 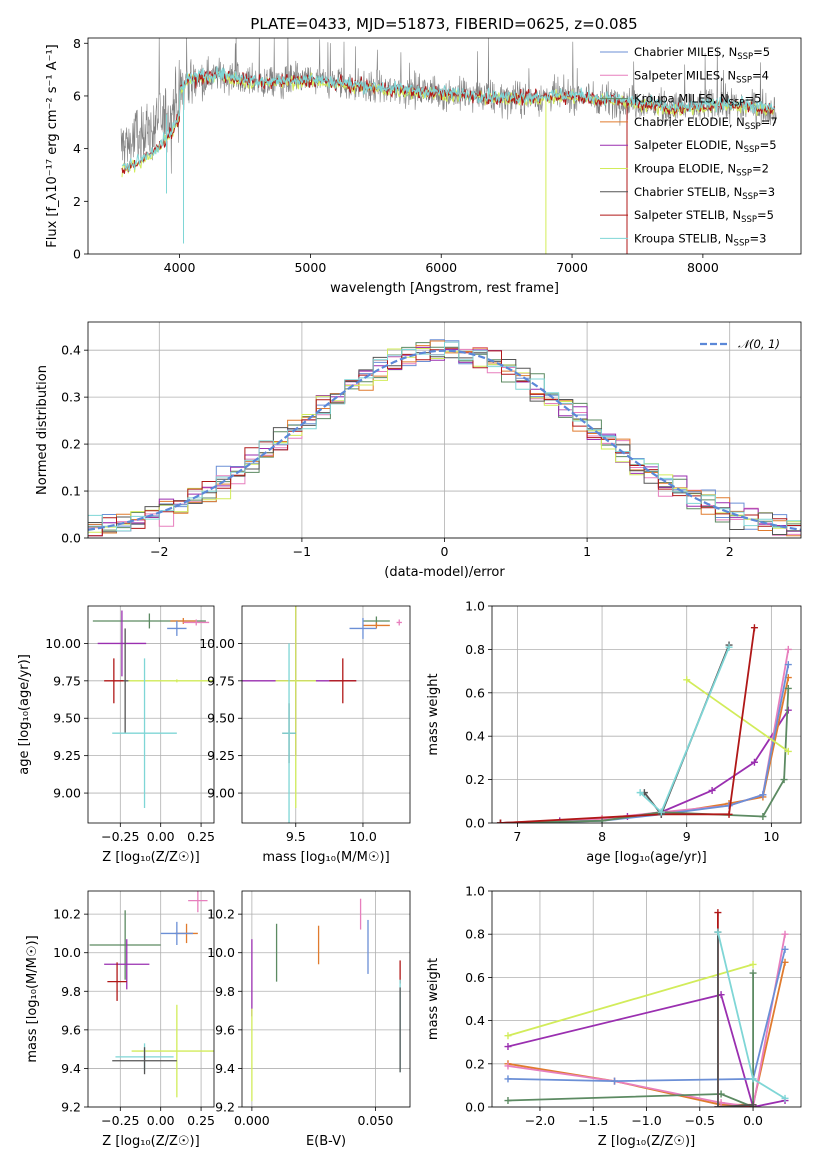 I want to click on gaussian-reference-line, so click(x=444, y=440).